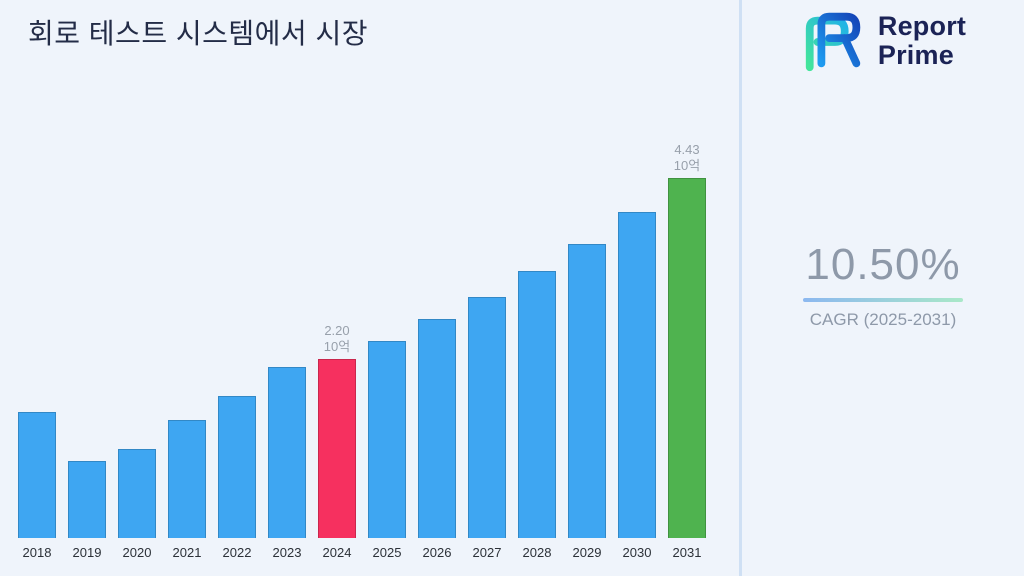 The height and width of the screenshot is (576, 1024). I want to click on bar-column-2018: 2018, so click(37, 486).